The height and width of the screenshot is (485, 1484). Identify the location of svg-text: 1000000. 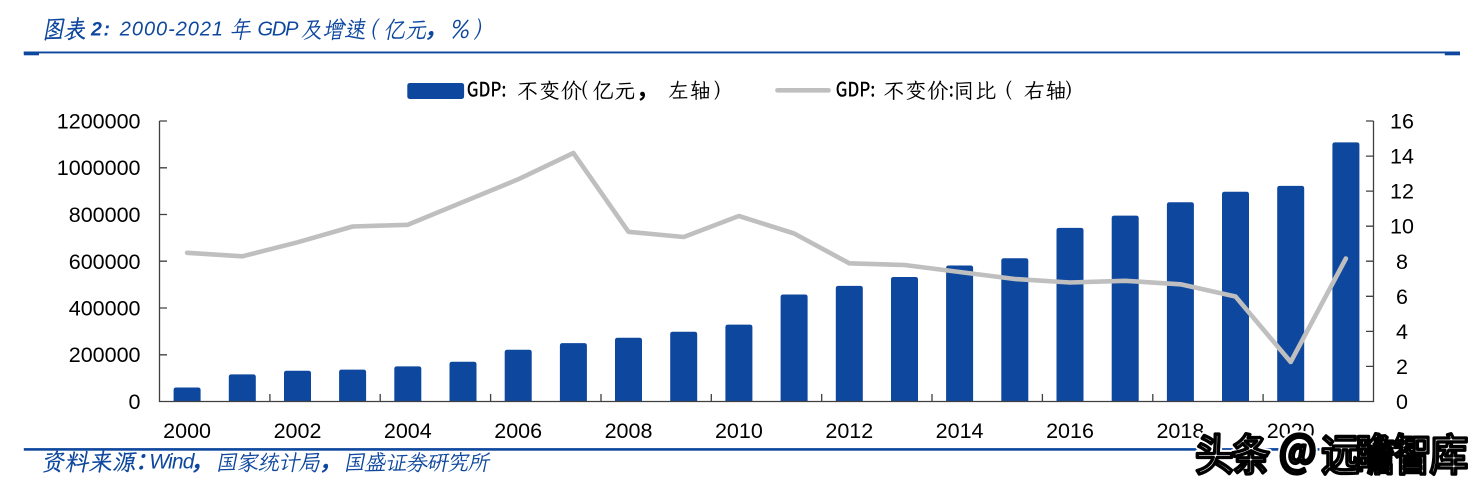
(99, 168).